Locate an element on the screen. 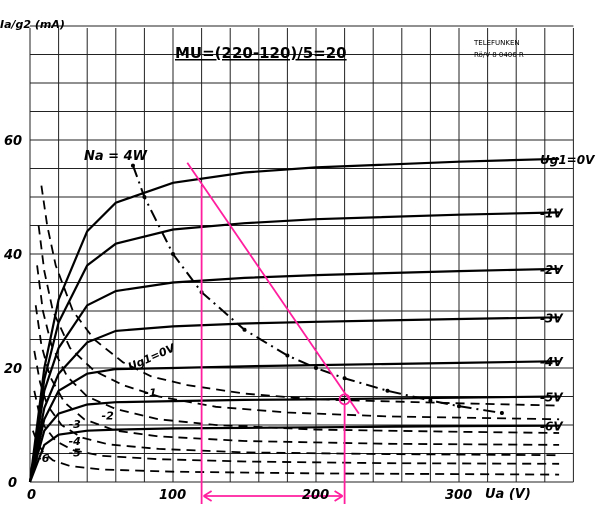  solid-curve-label: -3V is located at coordinates (552, 318).